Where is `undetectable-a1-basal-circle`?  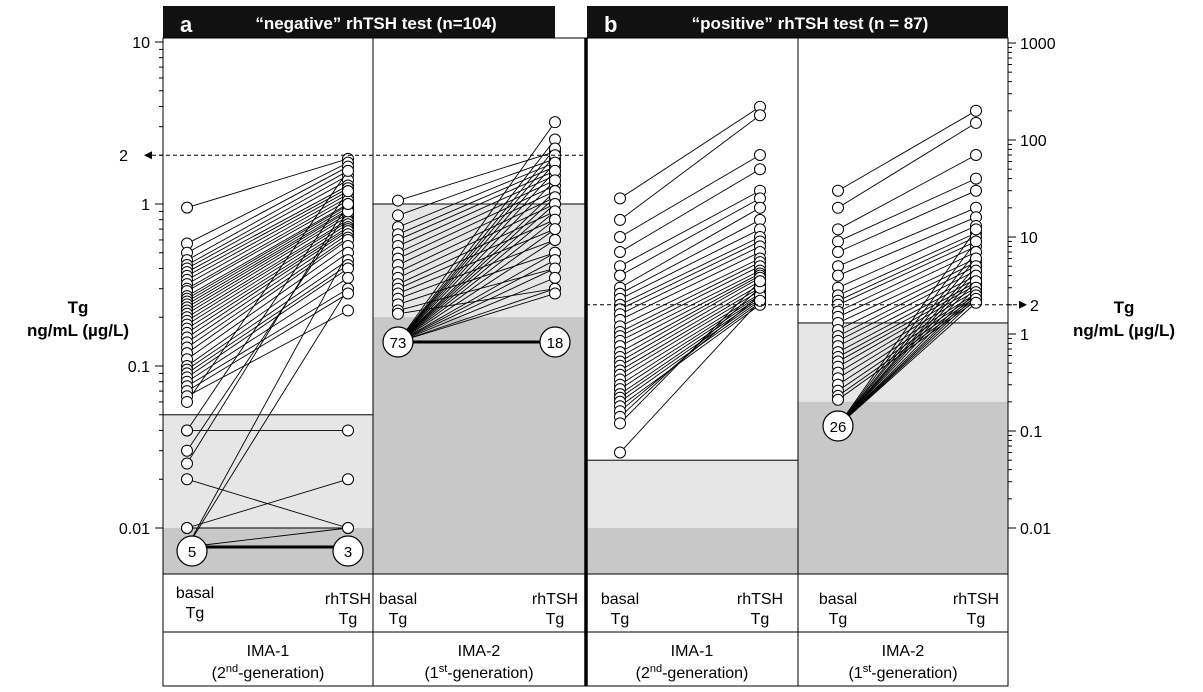 undetectable-a1-basal-circle is located at coordinates (192, 551).